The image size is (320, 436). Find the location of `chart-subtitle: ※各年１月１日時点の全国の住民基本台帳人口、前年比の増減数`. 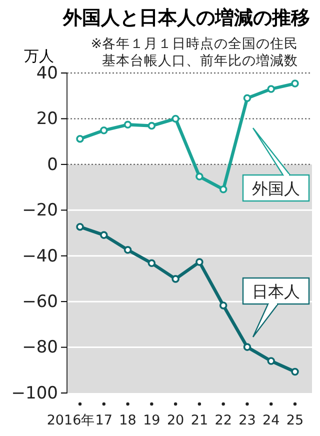

chart-subtitle: ※各年１月１日時点の全国の住民基本台帳人口、前年比の増減数 is located at coordinates (194, 52).